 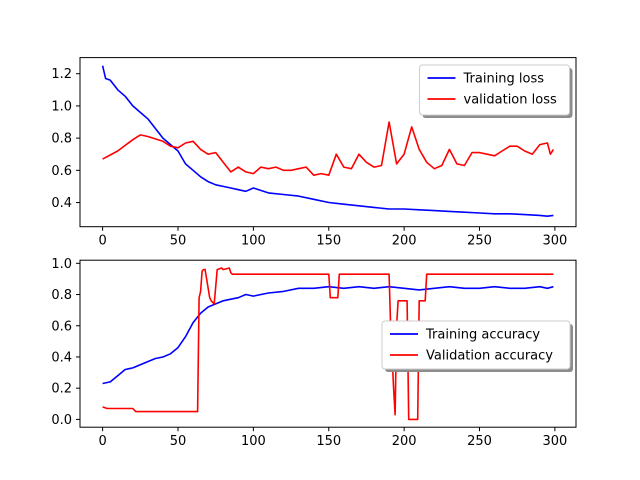 I want to click on accuracy-xtick-label: 300, so click(x=554, y=441).